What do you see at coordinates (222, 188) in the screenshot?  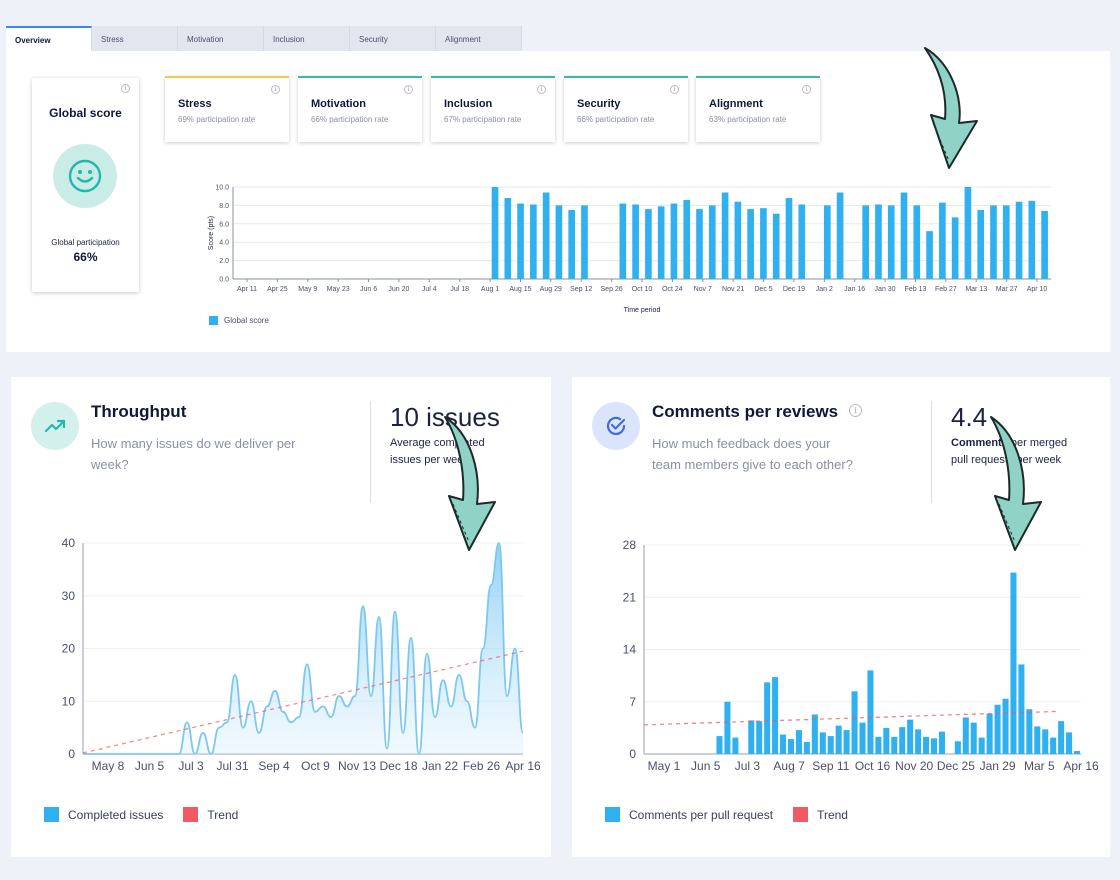 I see `y-tick-label: 10.0` at bounding box center [222, 188].